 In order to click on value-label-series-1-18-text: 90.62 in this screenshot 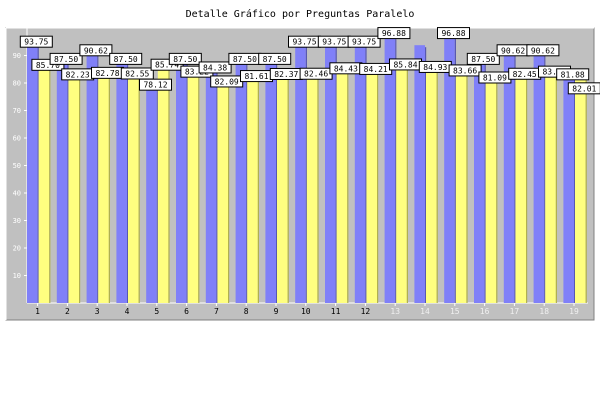, I will do `click(543, 50)`.